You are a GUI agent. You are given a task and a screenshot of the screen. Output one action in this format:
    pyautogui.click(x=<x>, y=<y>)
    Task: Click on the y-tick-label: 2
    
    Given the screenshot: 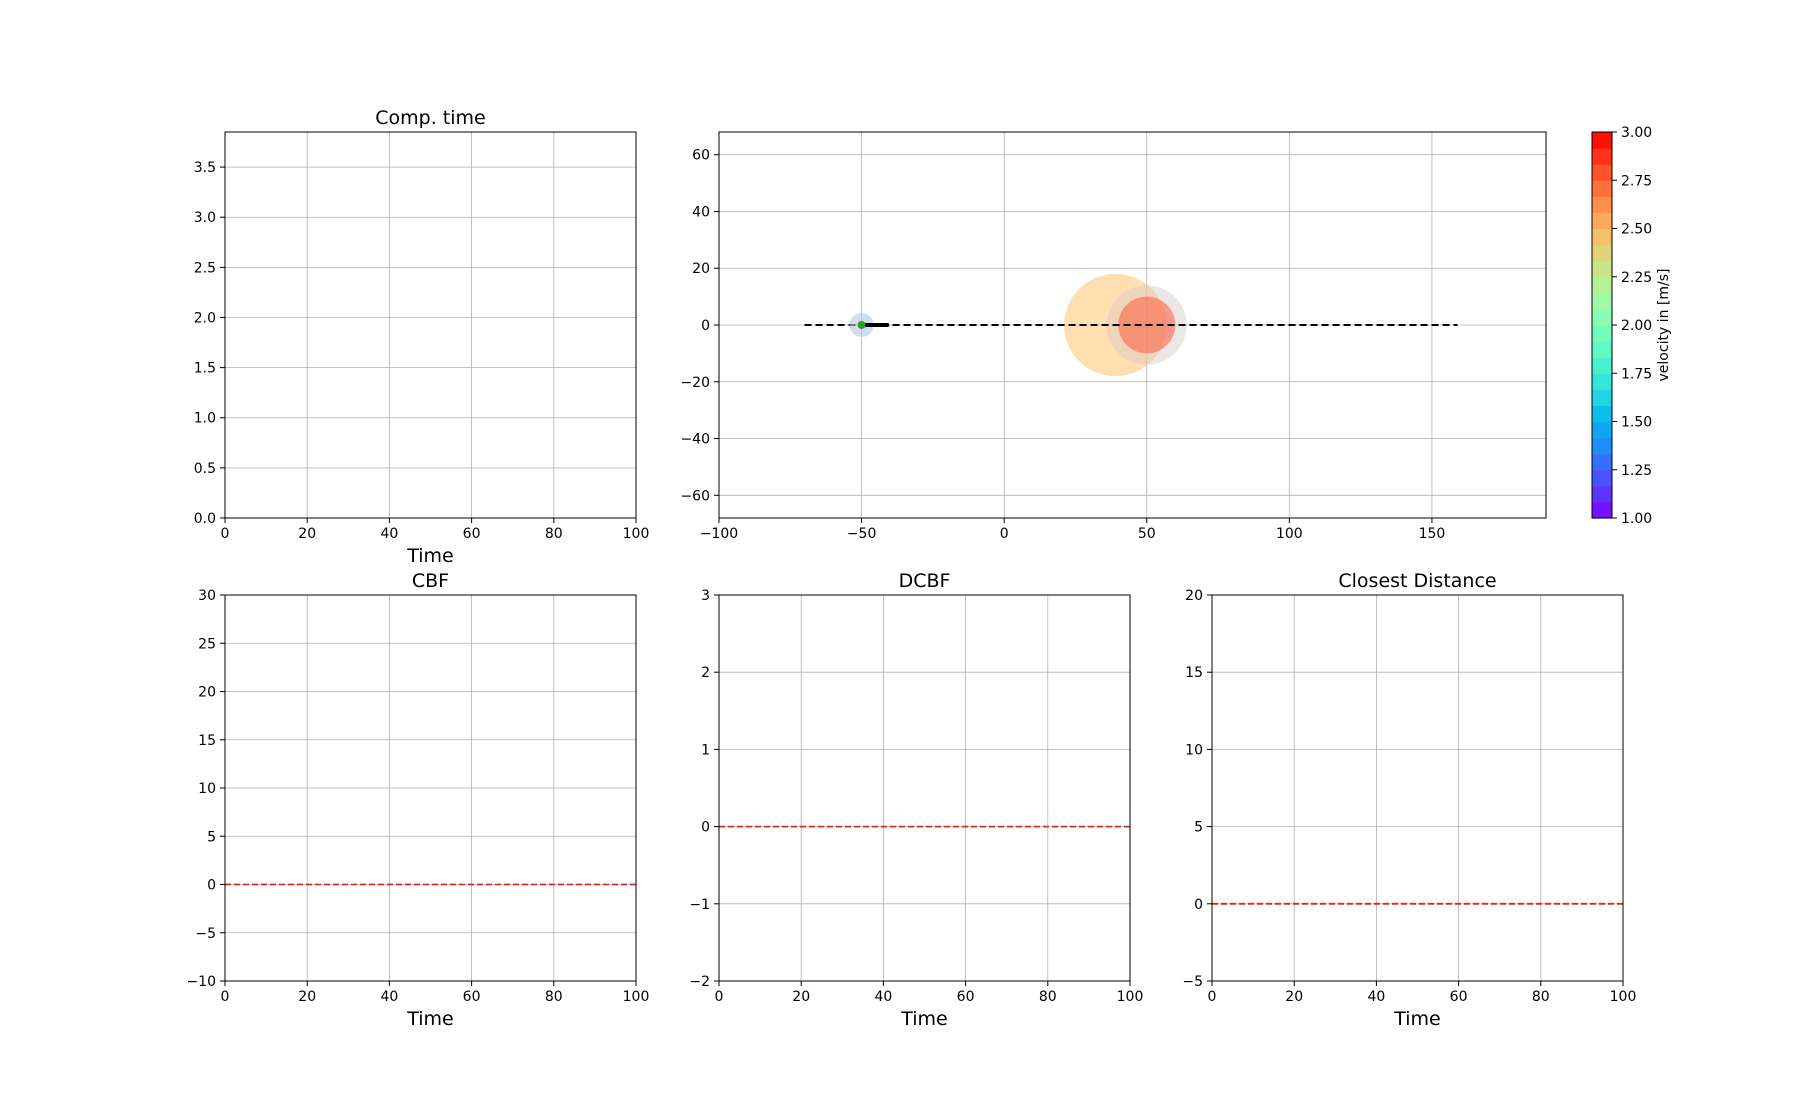 What is the action you would take?
    pyautogui.click(x=705, y=673)
    